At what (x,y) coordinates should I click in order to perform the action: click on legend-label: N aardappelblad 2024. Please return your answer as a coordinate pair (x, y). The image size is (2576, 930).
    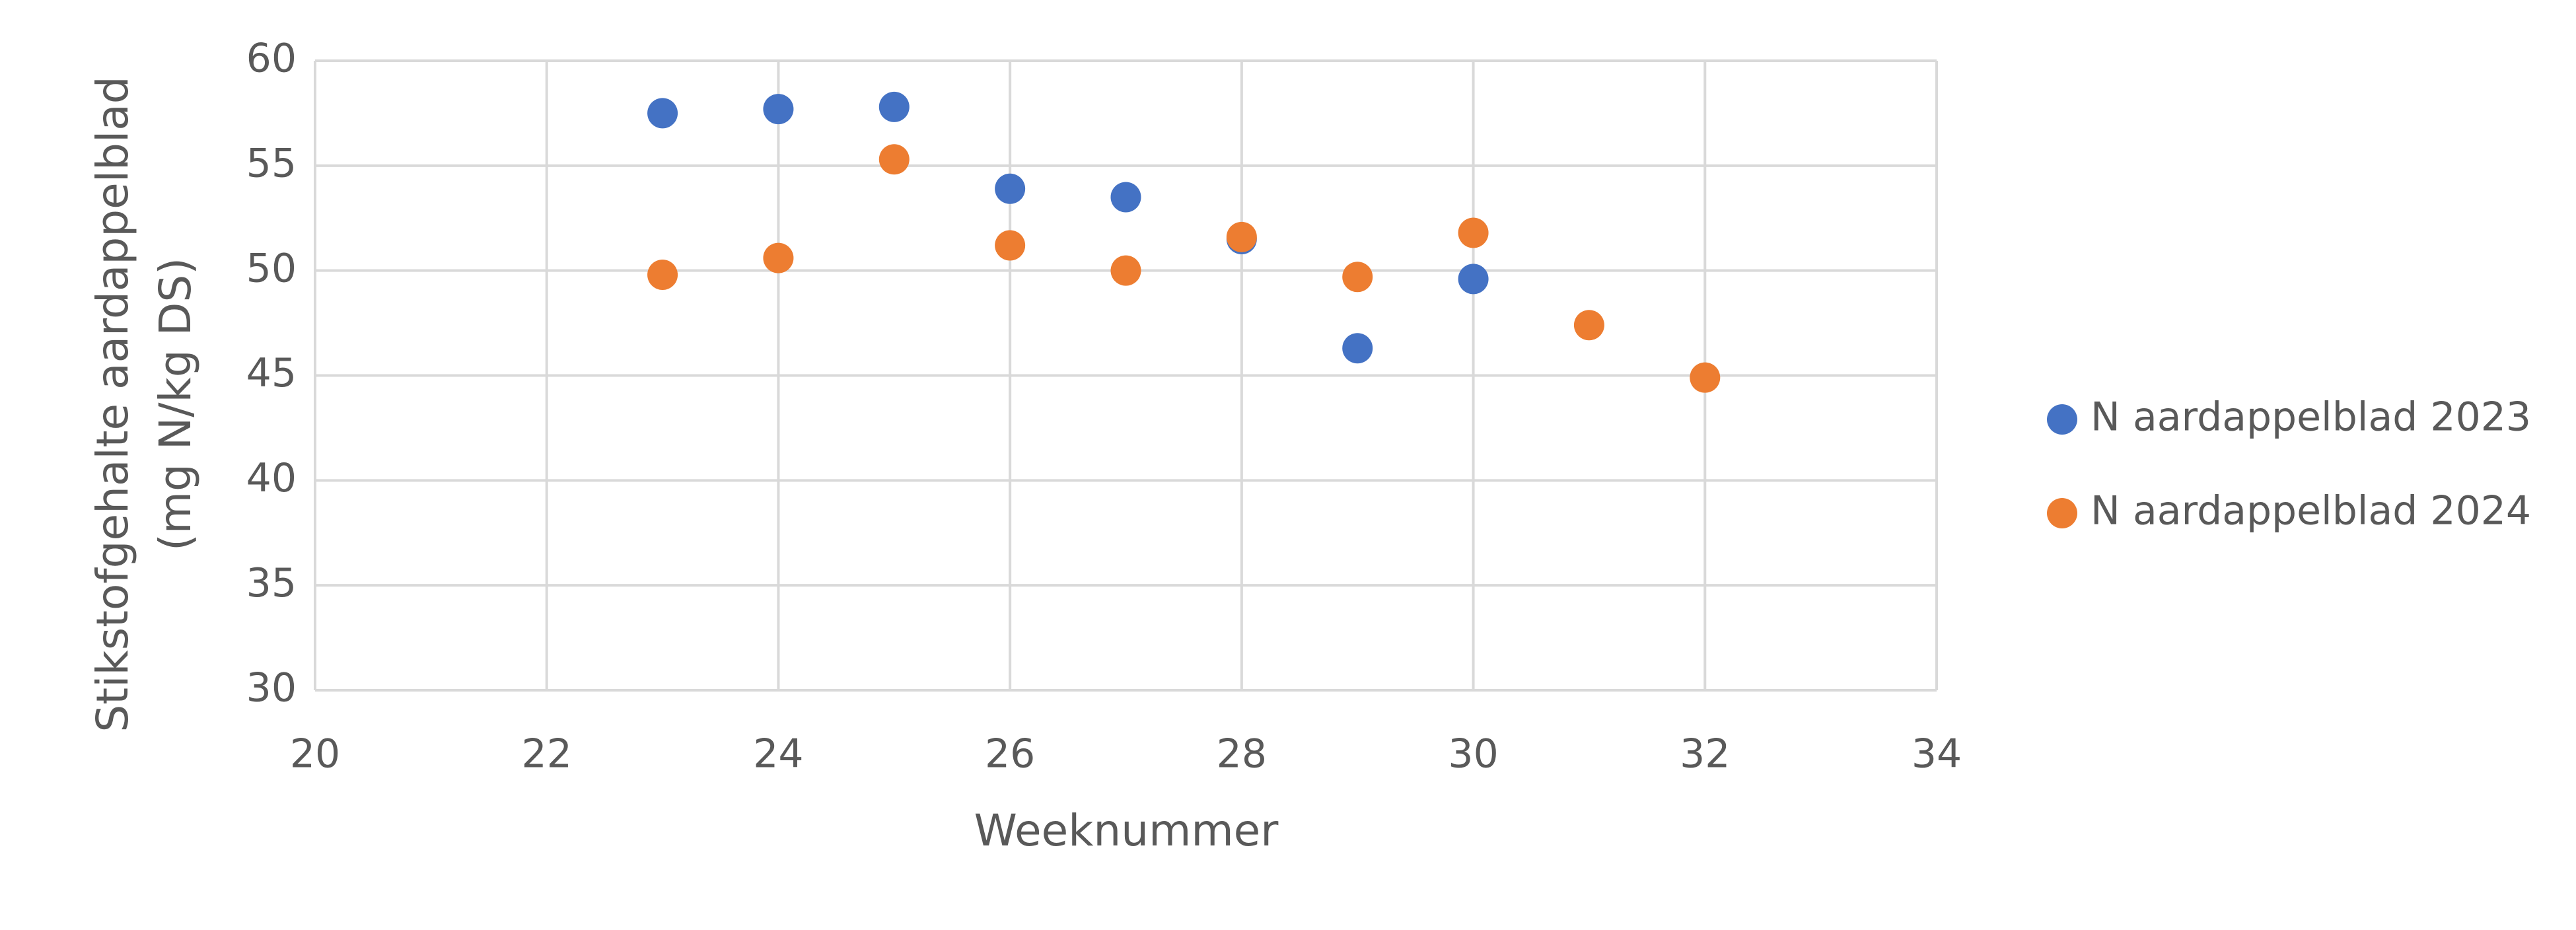
    Looking at the image, I should click on (2311, 511).